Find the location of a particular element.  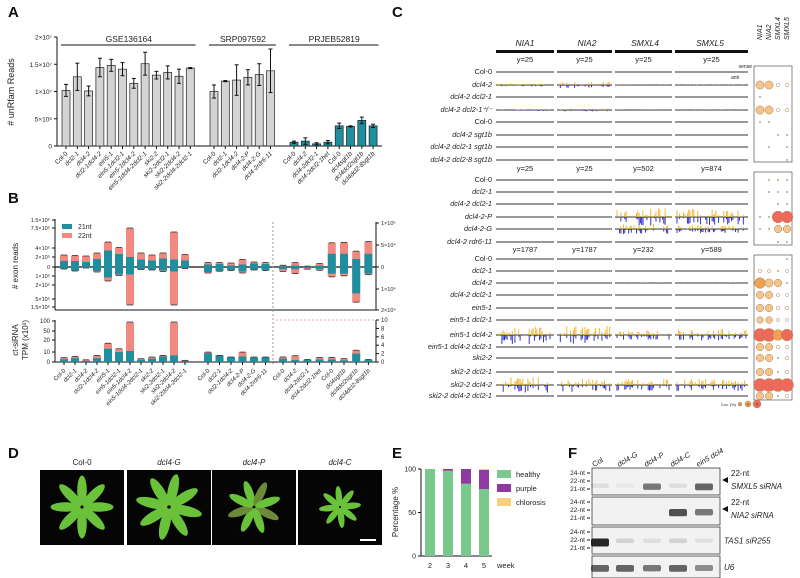

dot-plot-box is located at coordinates (773, 327).